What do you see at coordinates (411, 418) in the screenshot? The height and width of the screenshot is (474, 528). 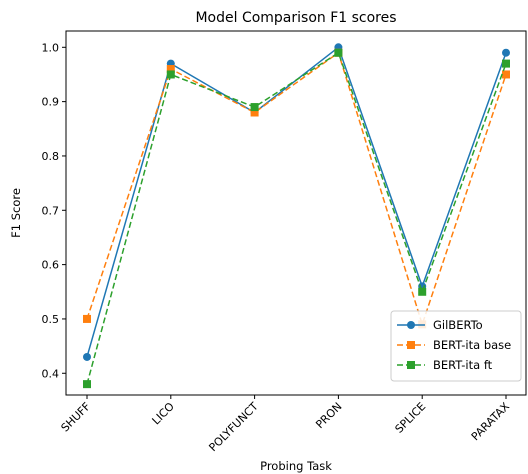 I see `x-tick-label: SPLICE` at bounding box center [411, 418].